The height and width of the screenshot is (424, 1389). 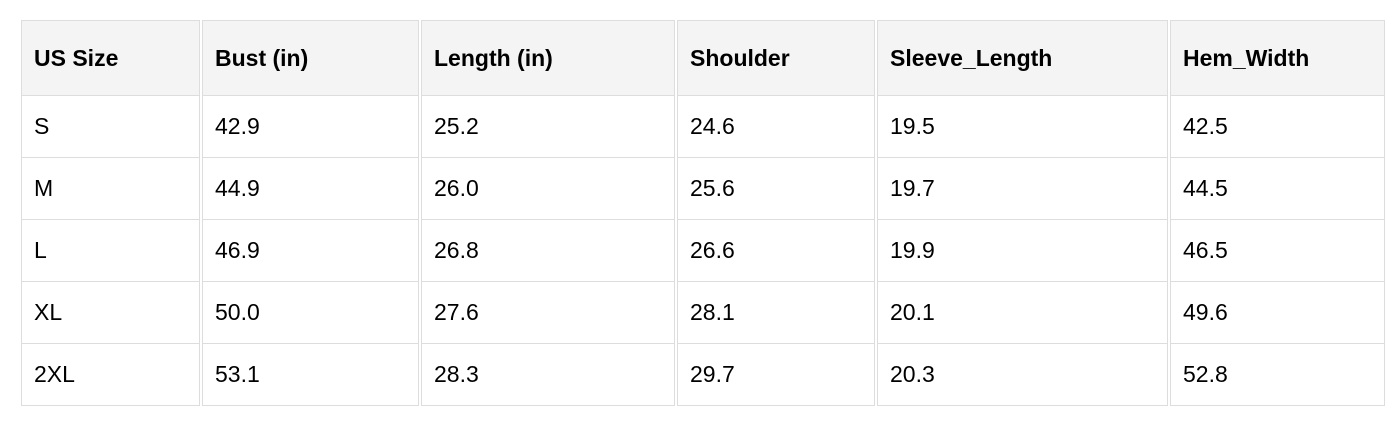 I want to click on table-cell: 19.5, so click(x=1022, y=127).